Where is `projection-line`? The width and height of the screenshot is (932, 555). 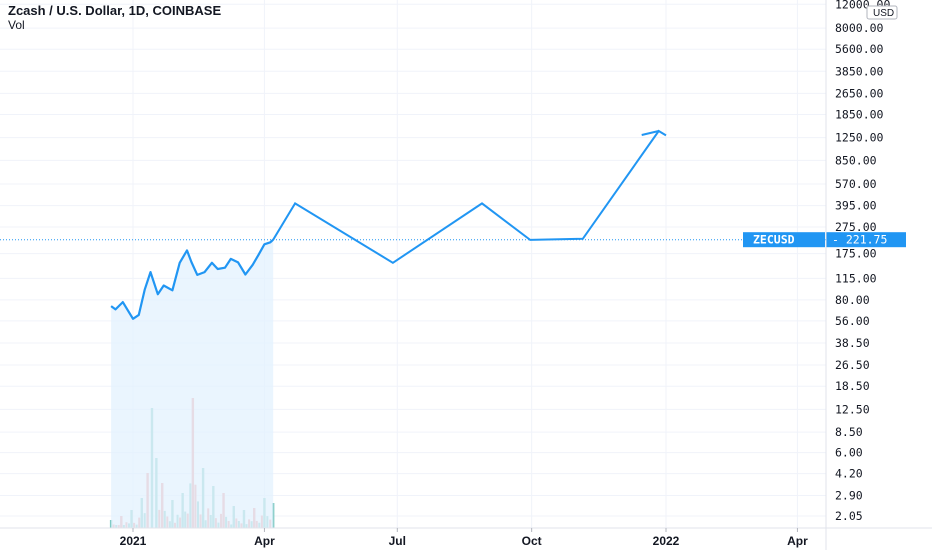 projection-line is located at coordinates (469, 196).